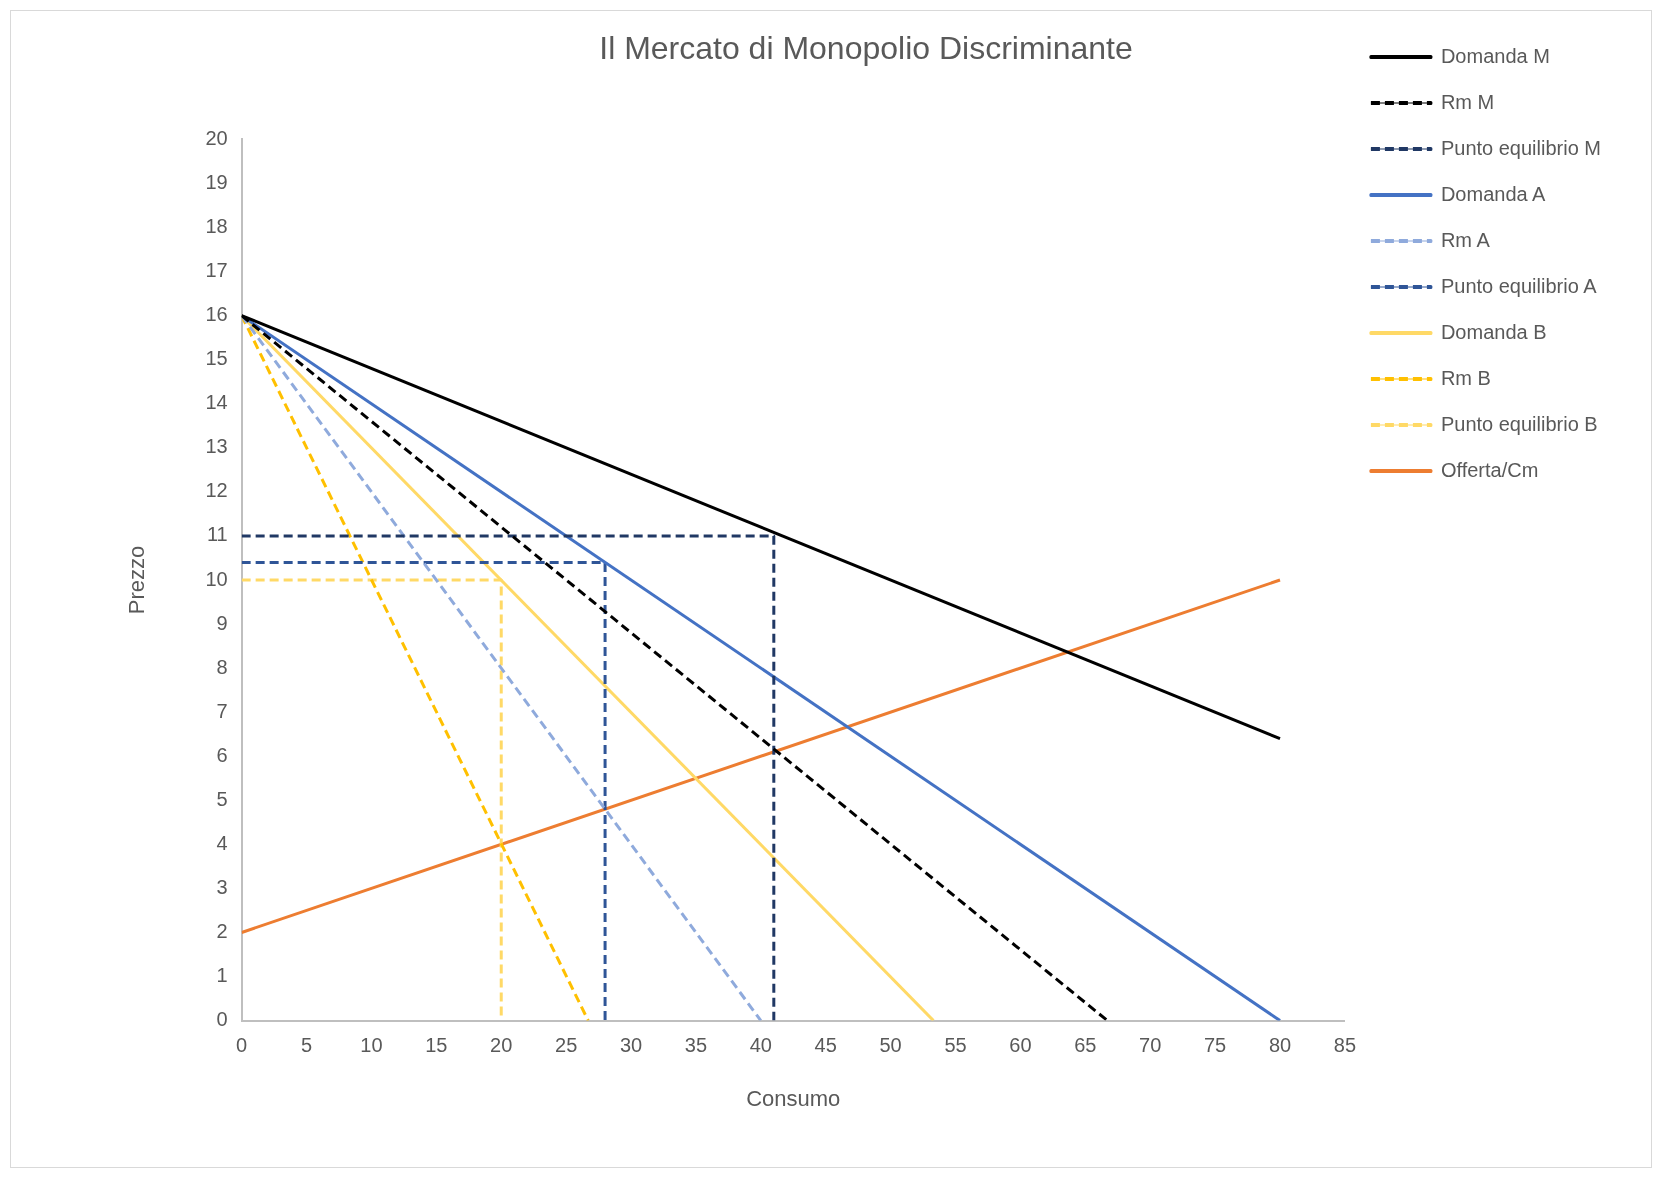  I want to click on x-tick-label: 25, so click(566, 1045).